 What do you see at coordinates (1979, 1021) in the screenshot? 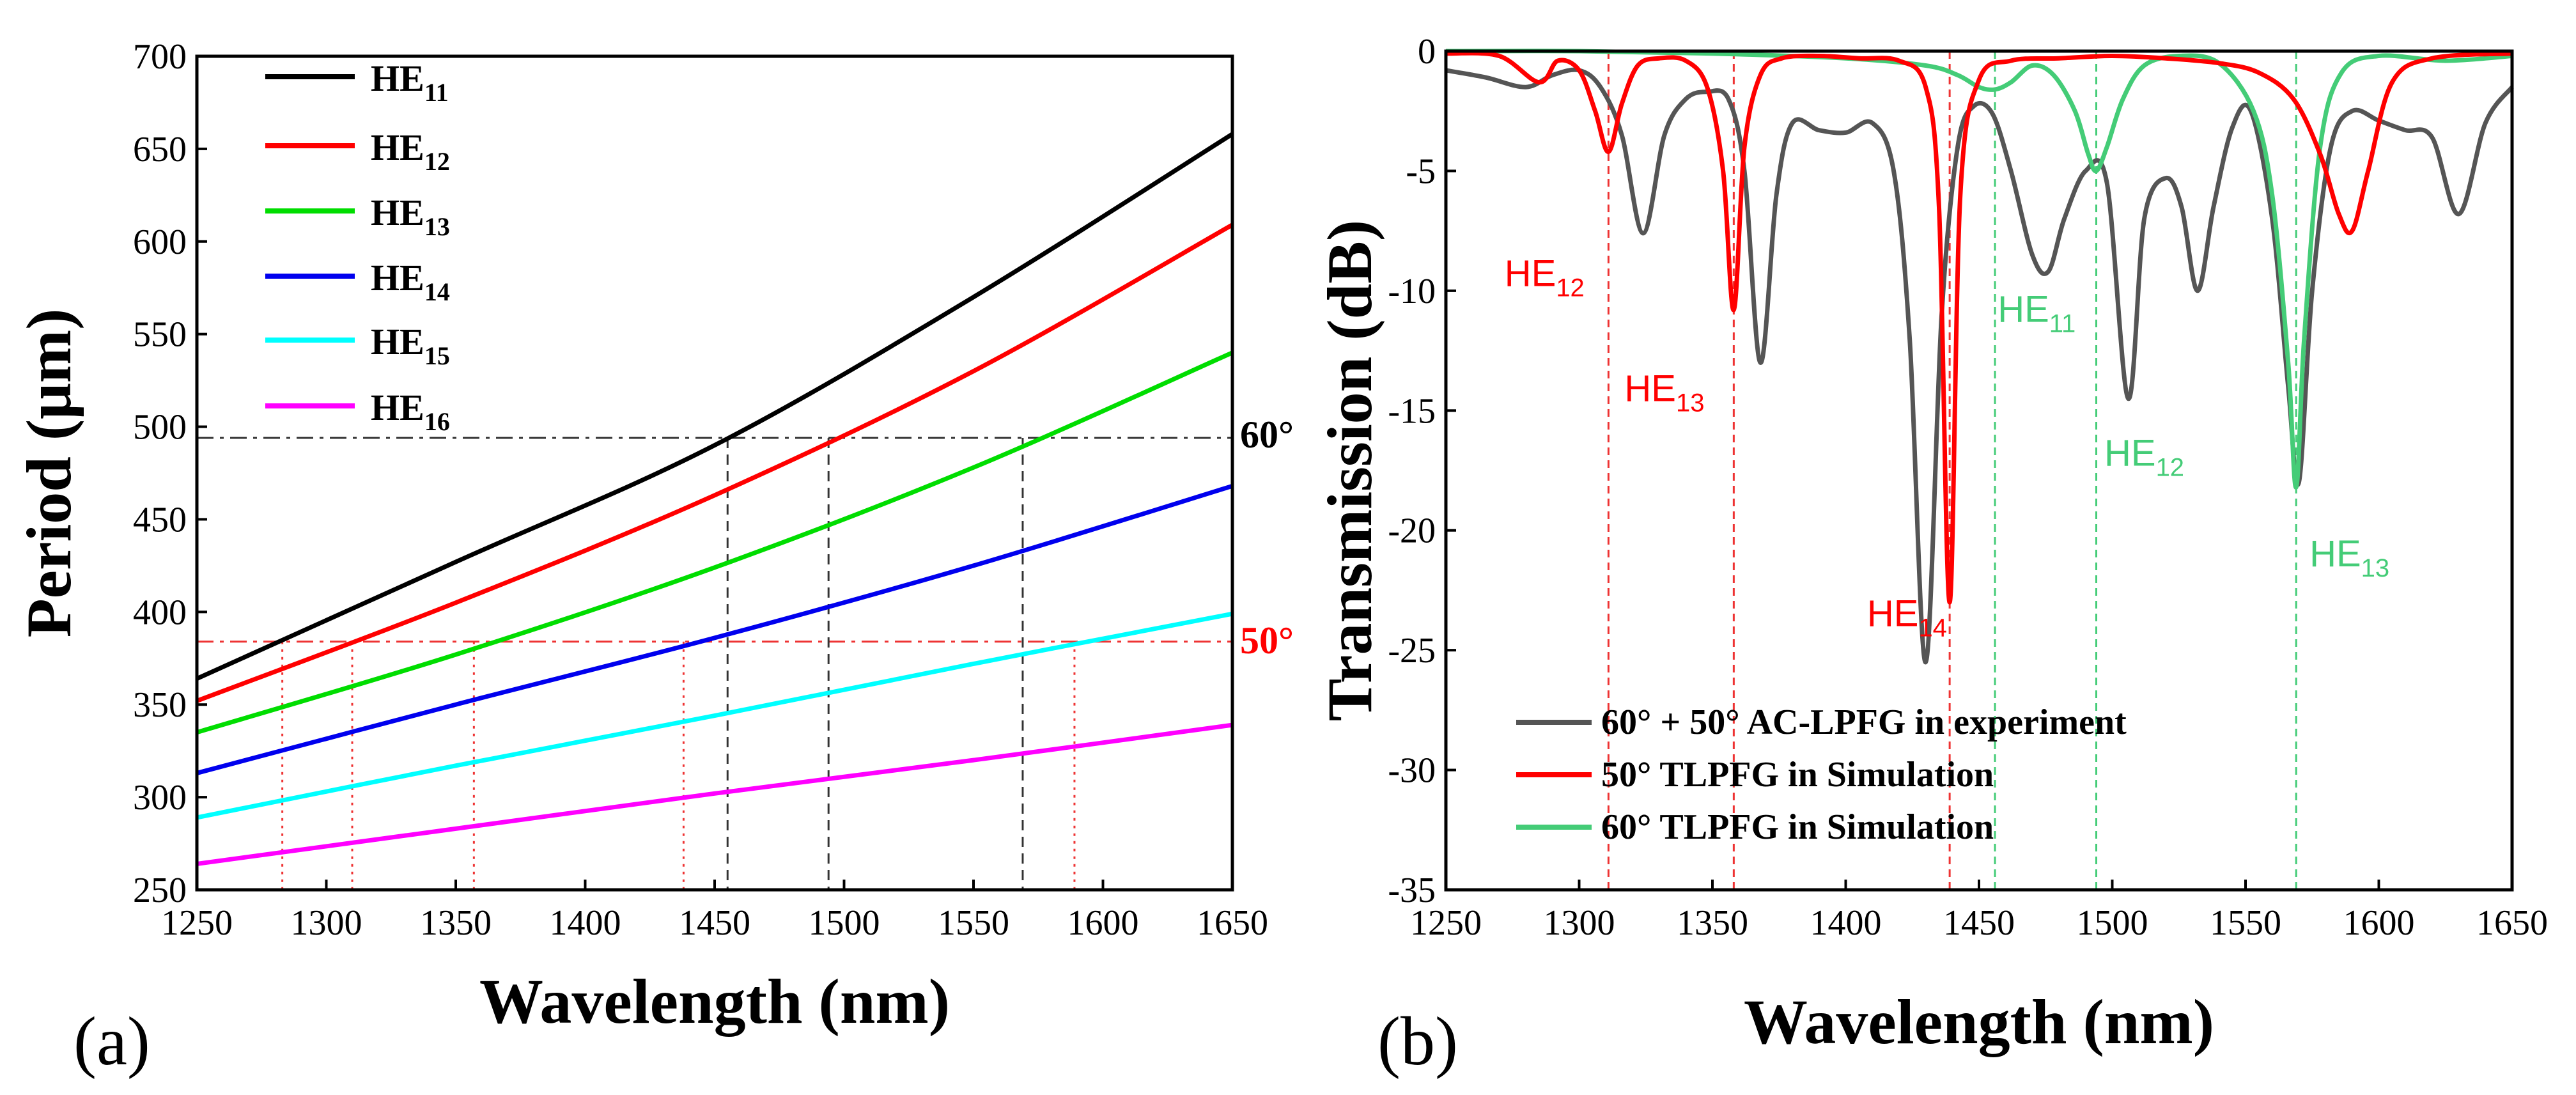
I see `panel-b-x-axis-title: Wavelength (nm)` at bounding box center [1979, 1021].